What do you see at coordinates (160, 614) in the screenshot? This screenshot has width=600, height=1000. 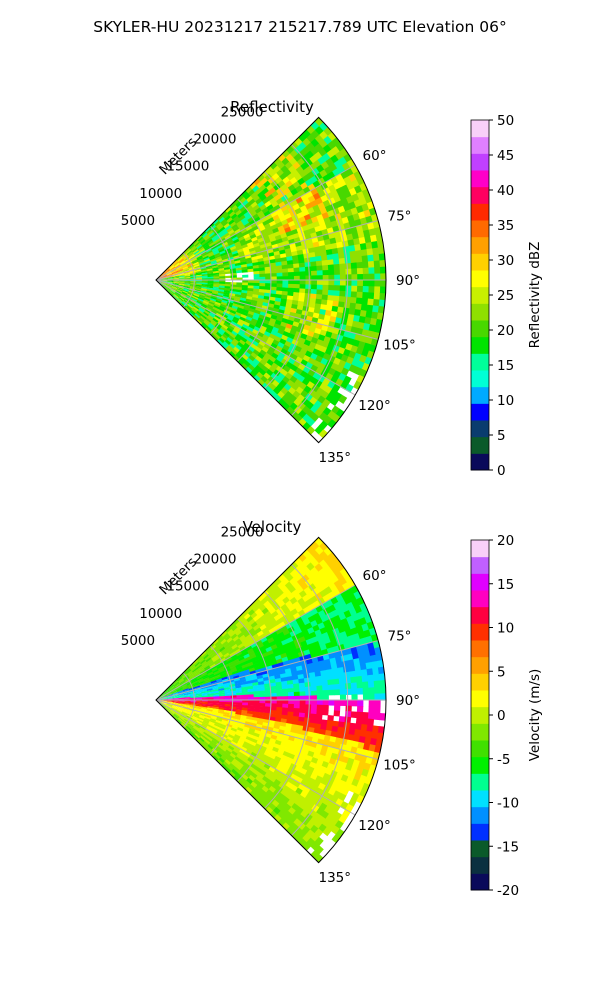 I see `radial-tick-label: 10000` at bounding box center [160, 614].